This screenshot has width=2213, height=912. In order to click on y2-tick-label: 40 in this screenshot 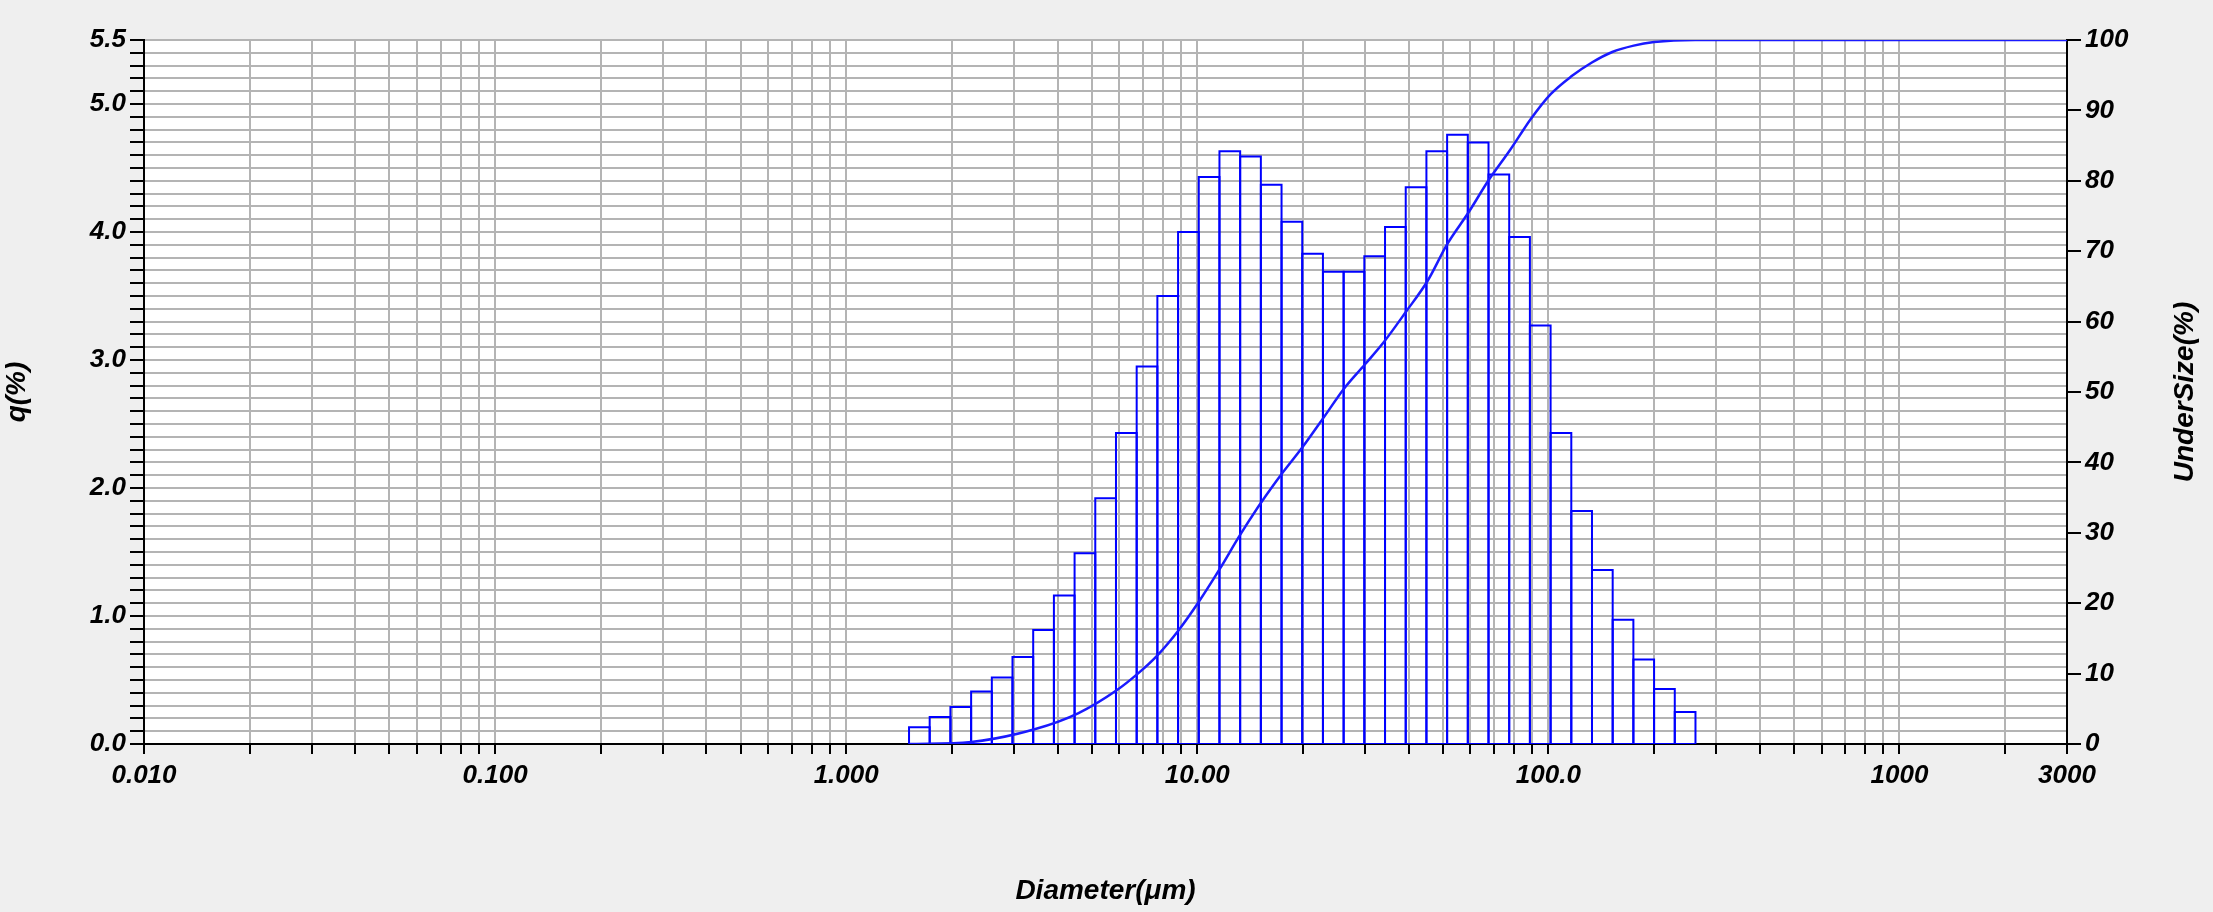, I will do `click(2099, 460)`.